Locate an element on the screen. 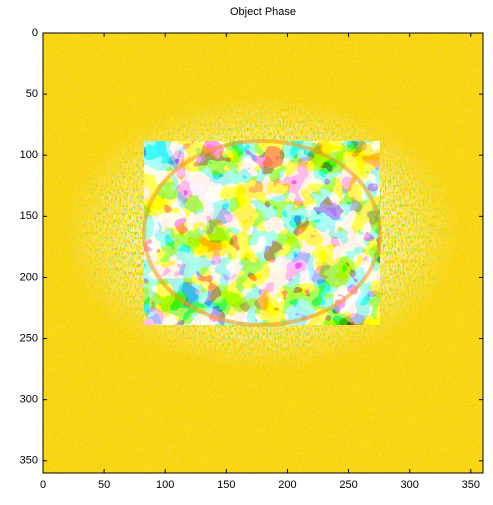 This screenshot has height=505, width=493. x-tick-label: 50 is located at coordinates (104, 485).